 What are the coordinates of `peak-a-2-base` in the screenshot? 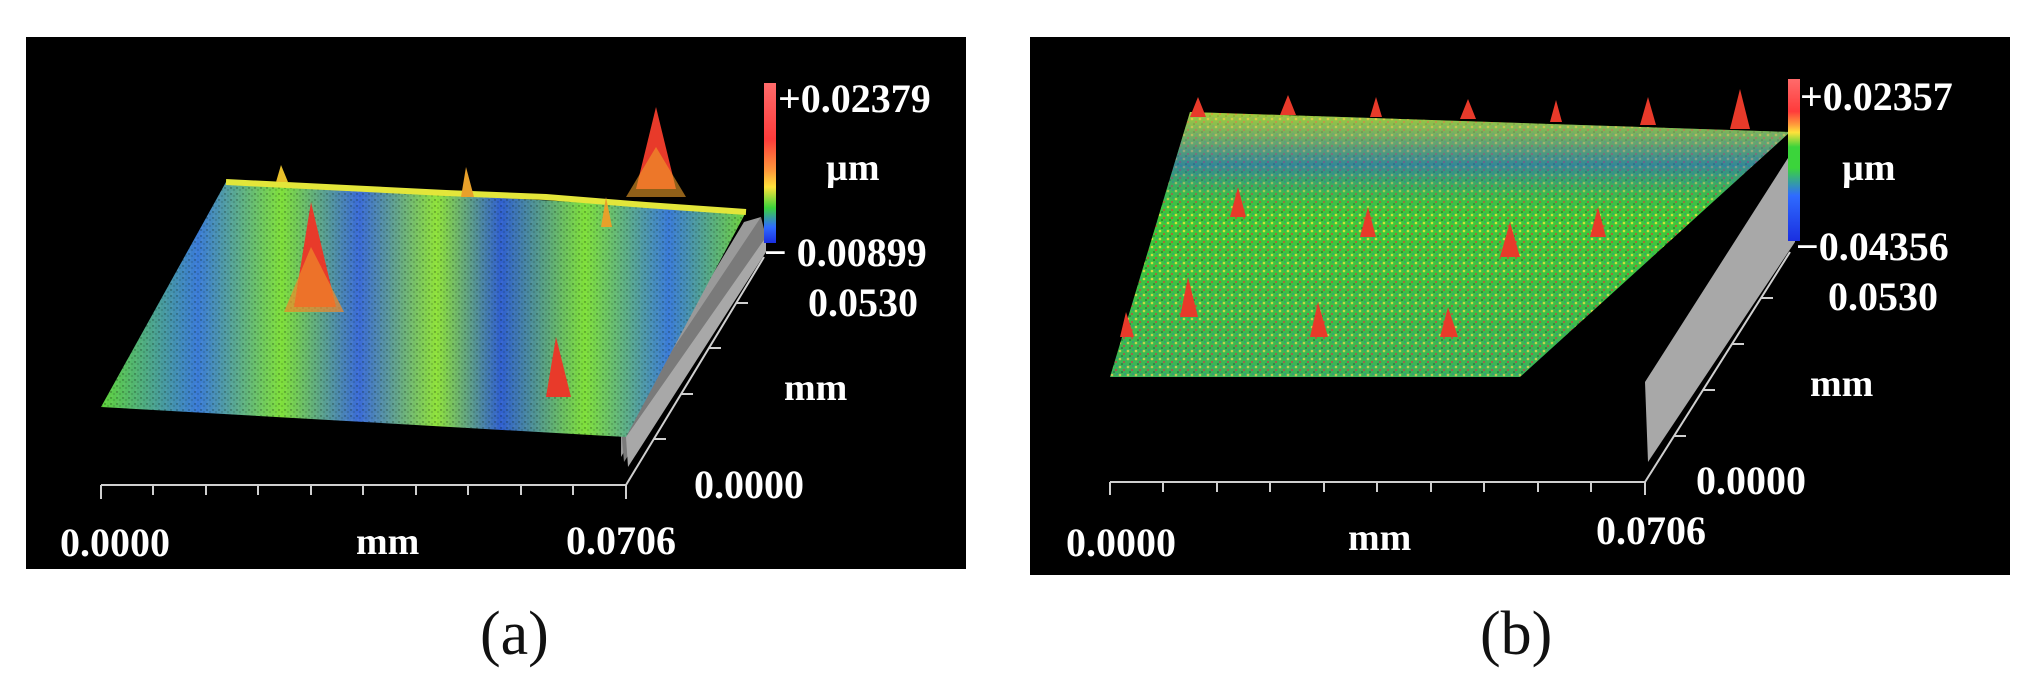 It's located at (656, 172).